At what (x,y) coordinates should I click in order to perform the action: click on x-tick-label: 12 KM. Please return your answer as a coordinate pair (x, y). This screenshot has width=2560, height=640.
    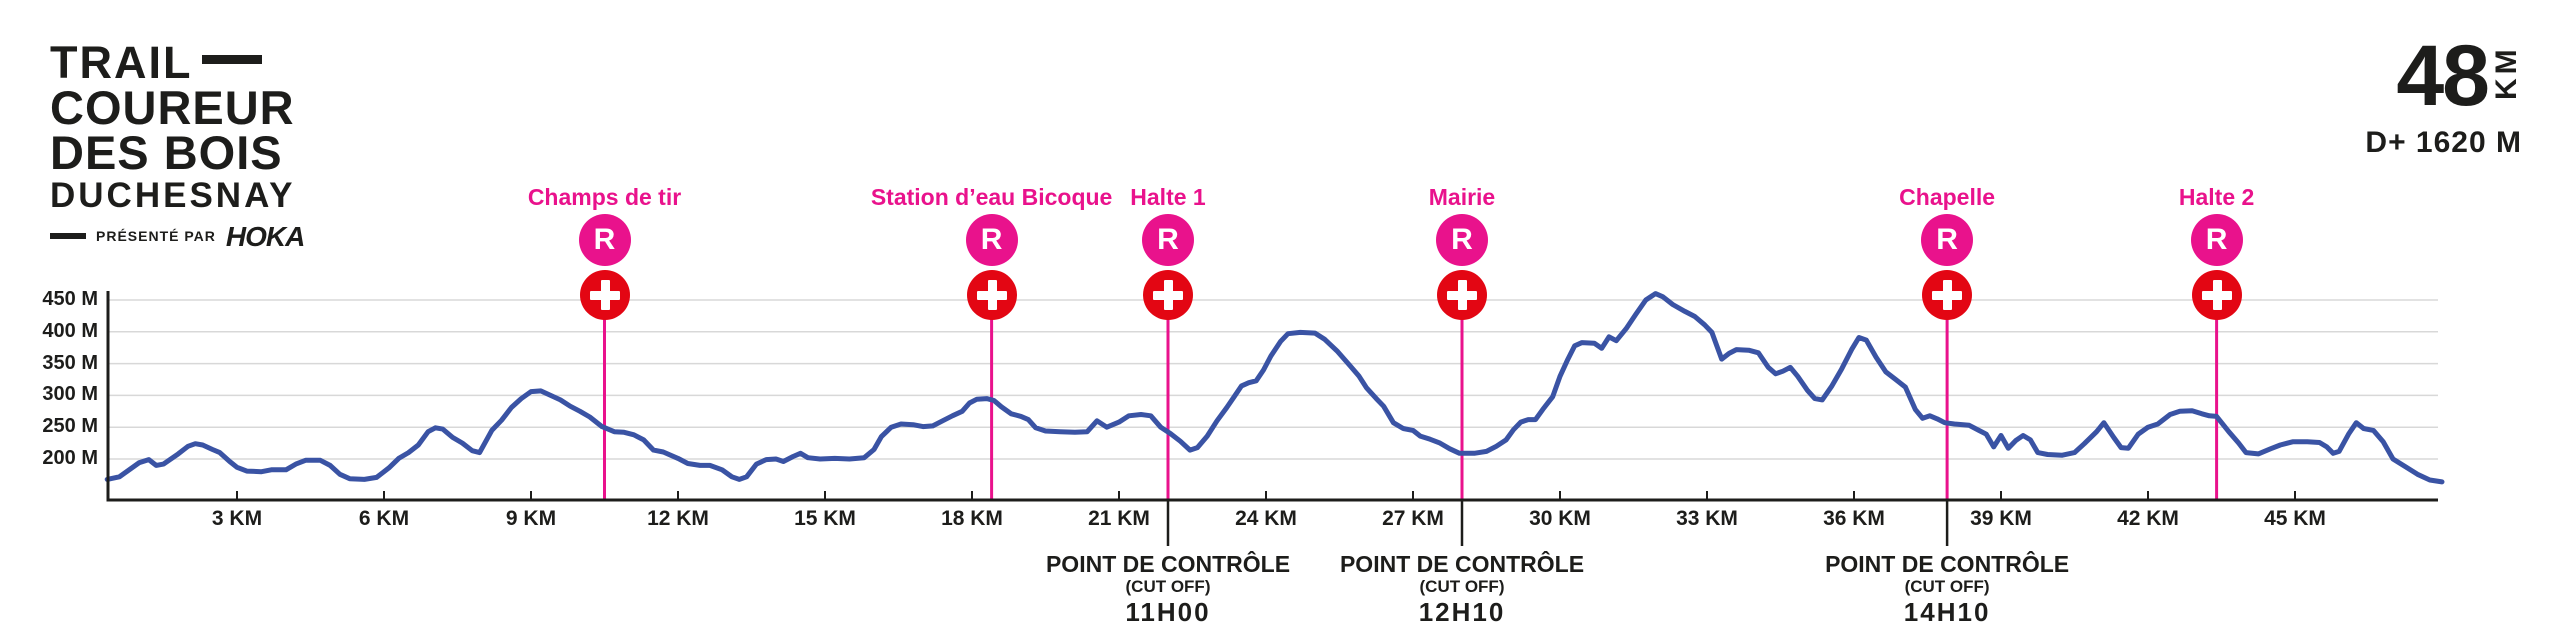
    Looking at the image, I should click on (678, 518).